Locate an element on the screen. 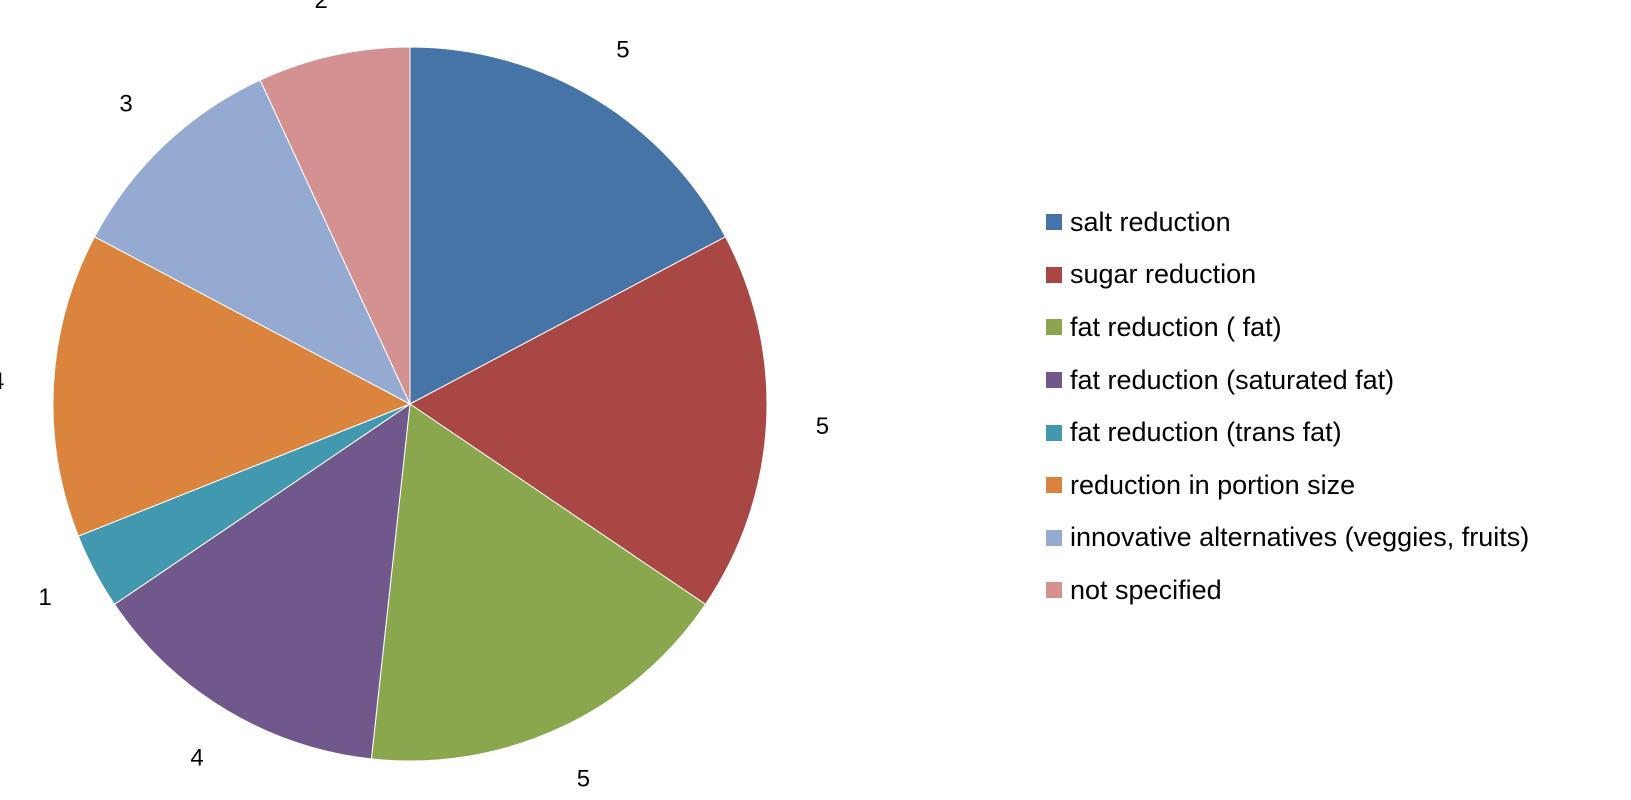 This screenshot has width=1631, height=800. legend-label: fat reduction ( fat) is located at coordinates (1176, 326).